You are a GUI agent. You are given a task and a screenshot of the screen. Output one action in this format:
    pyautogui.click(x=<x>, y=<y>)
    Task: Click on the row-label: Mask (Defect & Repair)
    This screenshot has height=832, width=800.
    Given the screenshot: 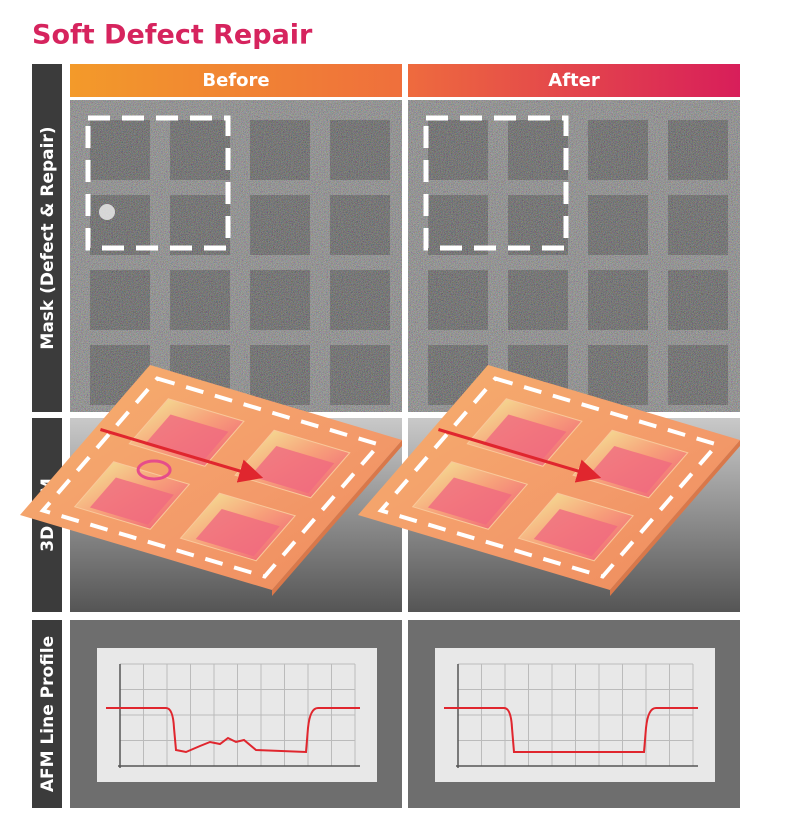 What is the action you would take?
    pyautogui.click(x=48, y=237)
    